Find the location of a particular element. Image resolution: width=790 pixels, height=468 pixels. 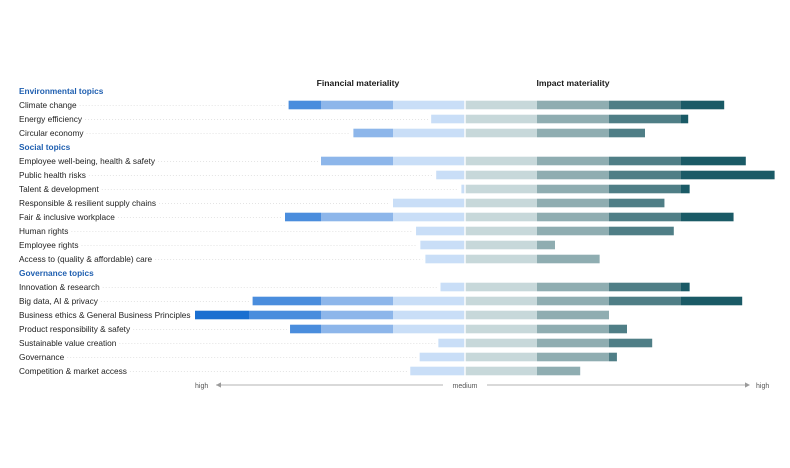

topic-label-innovation-research: Innovation & research is located at coordinates (59, 287).